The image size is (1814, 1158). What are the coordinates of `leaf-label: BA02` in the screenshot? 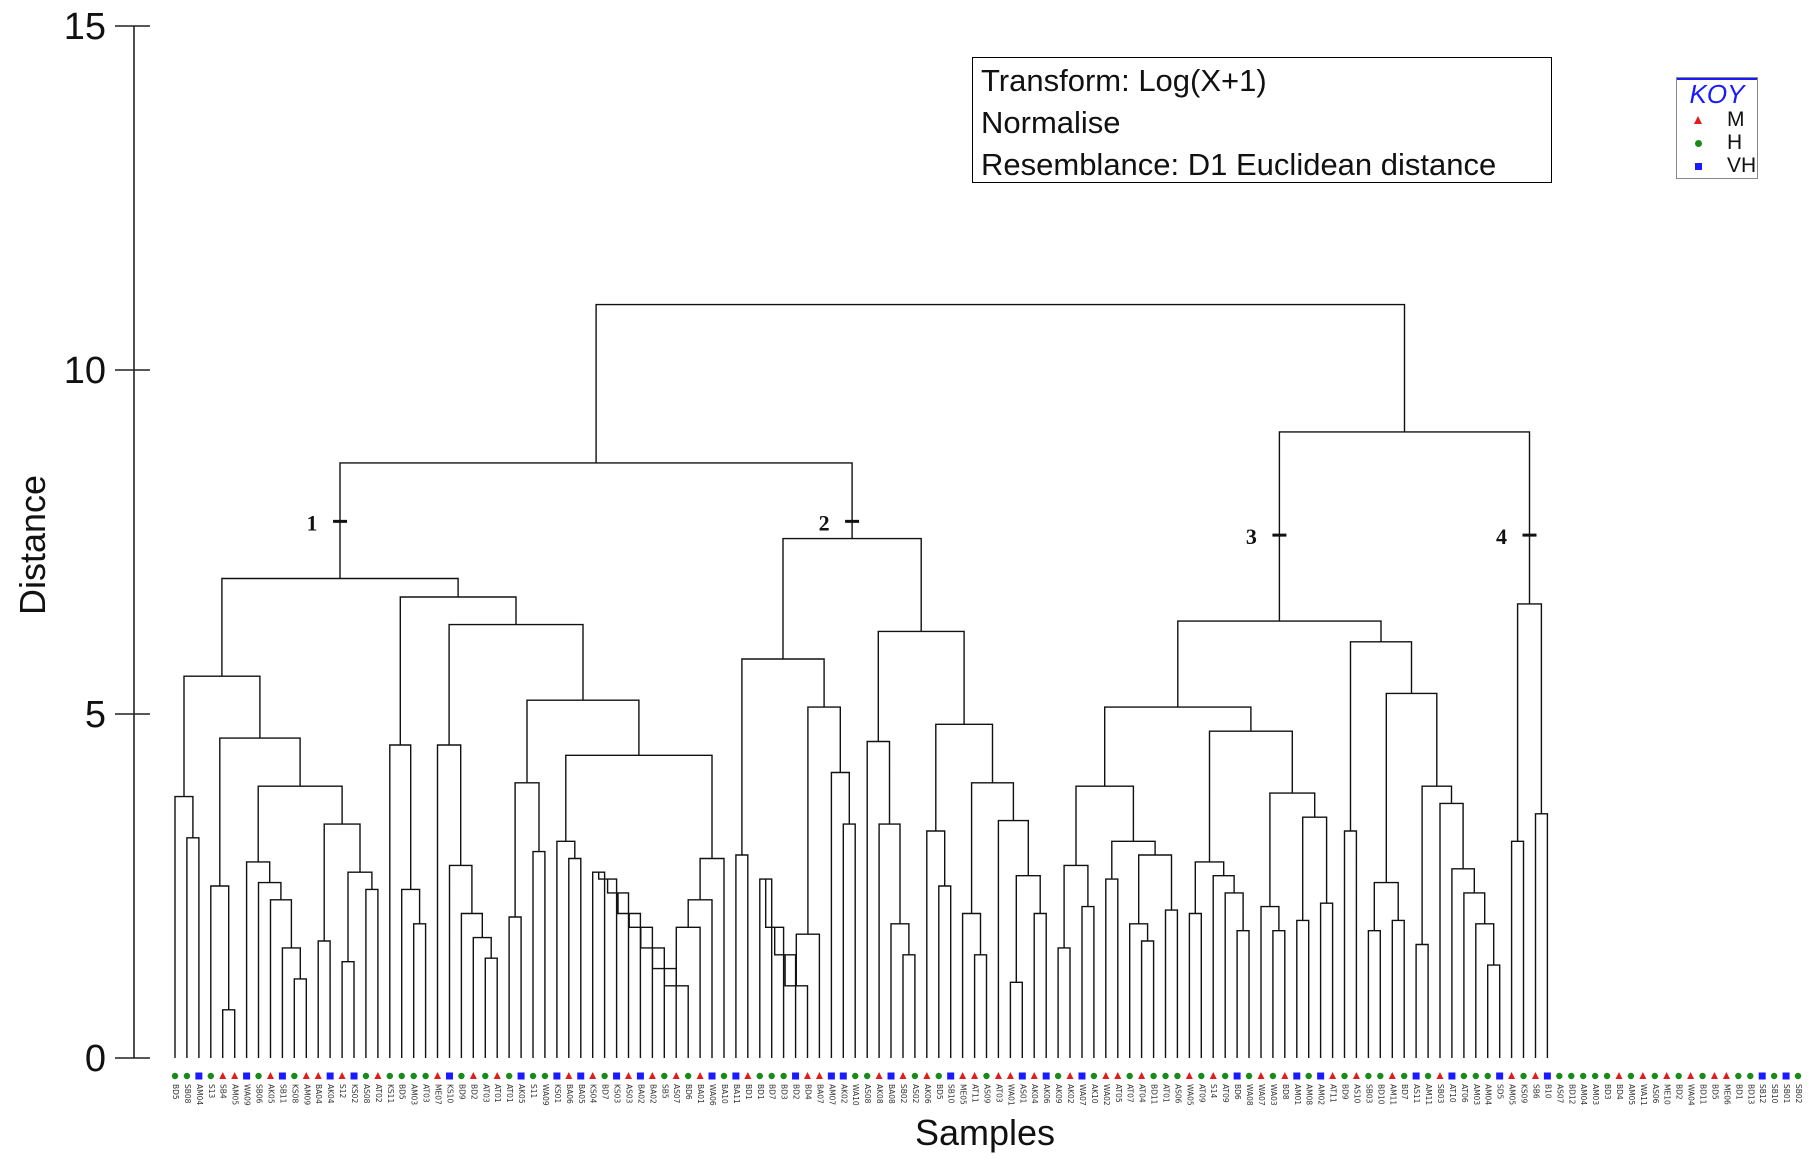 It's located at (652, 1094).